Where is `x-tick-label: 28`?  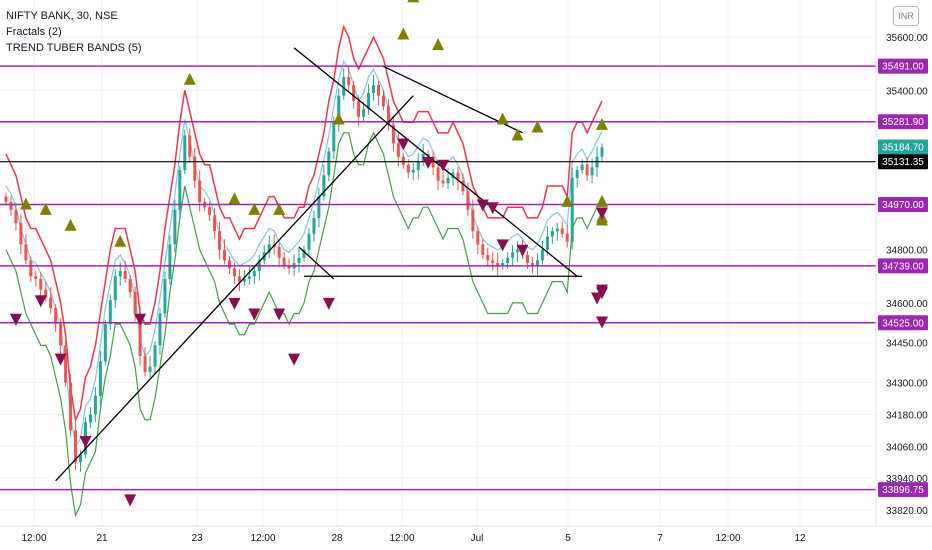
x-tick-label: 28 is located at coordinates (337, 538).